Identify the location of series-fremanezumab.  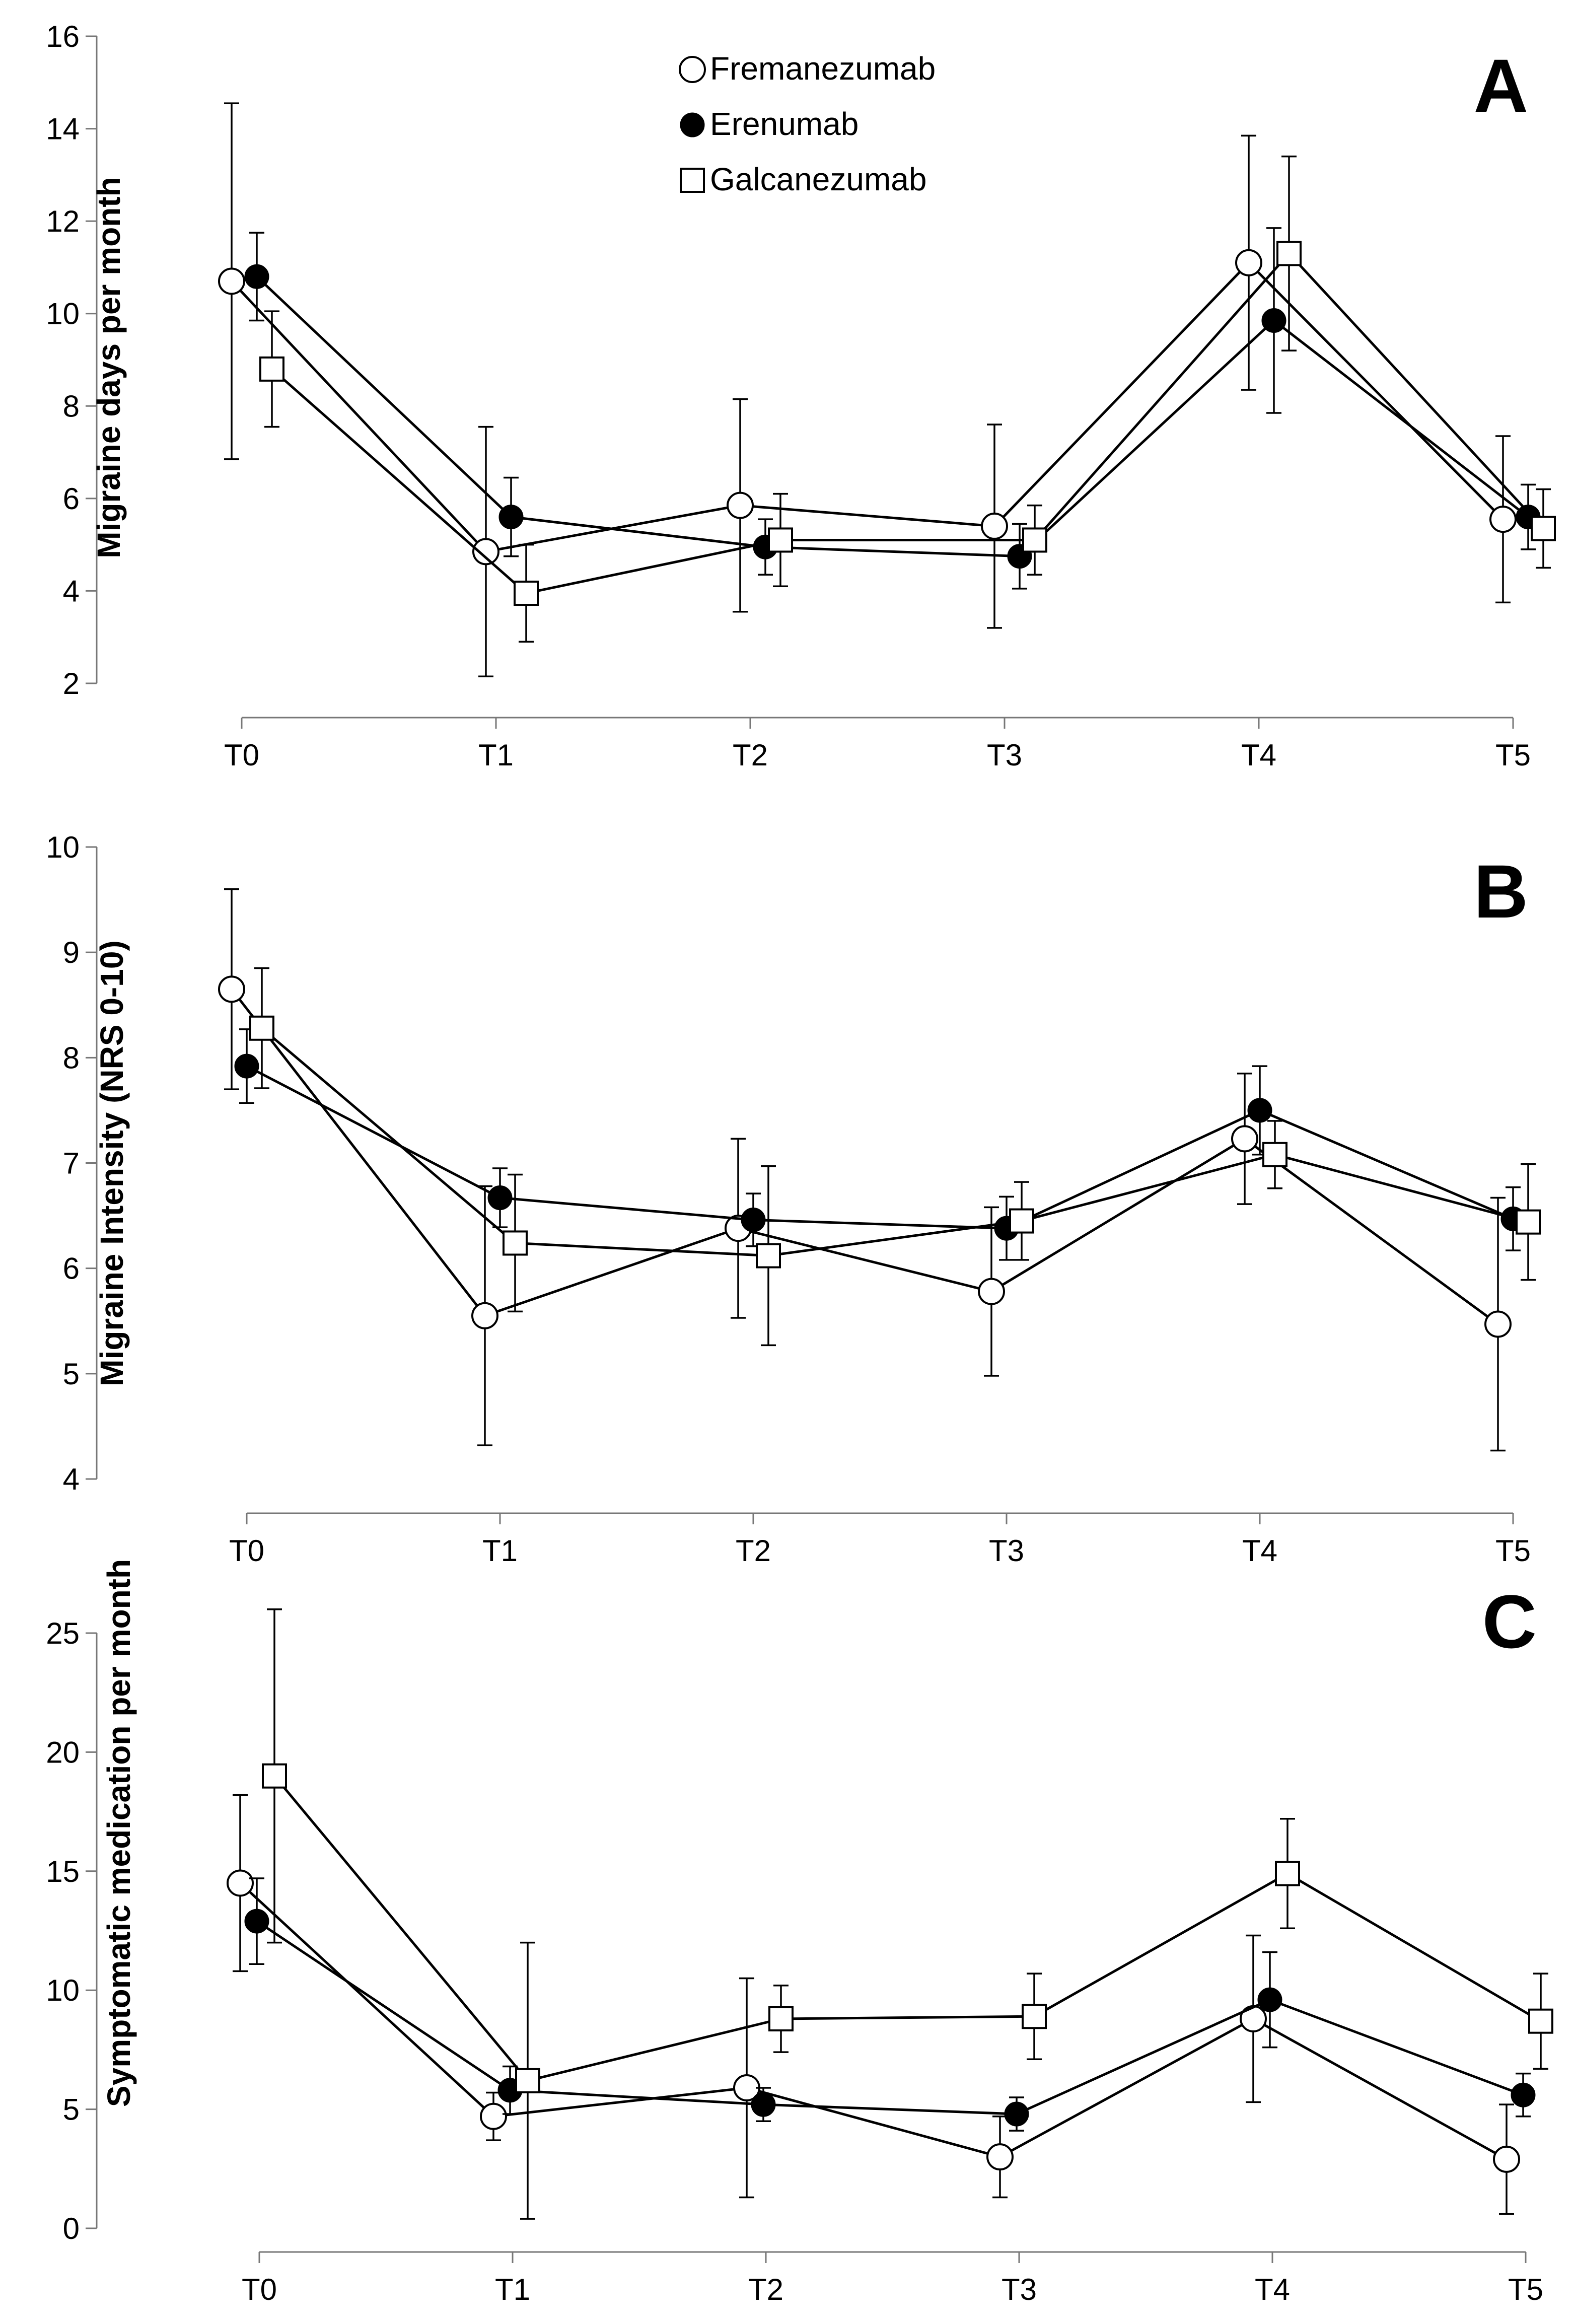
(873, 2005).